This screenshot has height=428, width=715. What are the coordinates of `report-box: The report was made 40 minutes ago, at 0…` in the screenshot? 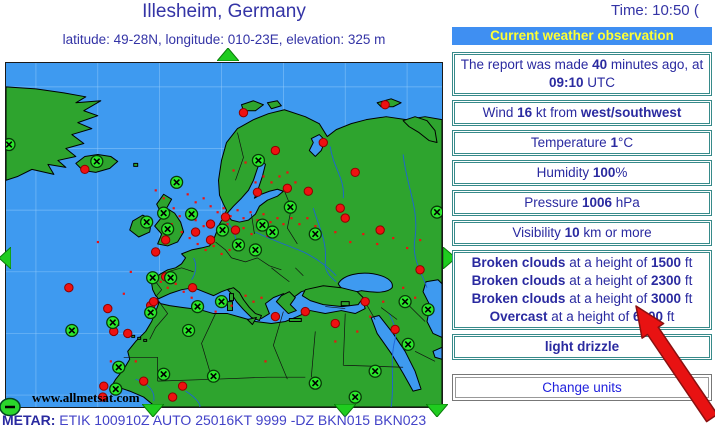 It's located at (582, 74).